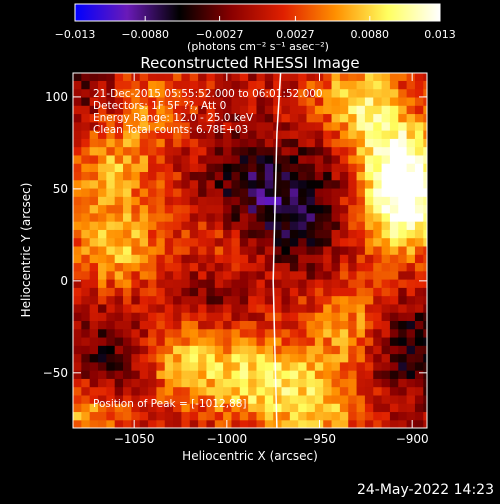 This screenshot has height=504, width=500. Describe the element at coordinates (75, 34) in the screenshot. I see `colorbar-tick-label: −0.013` at that location.